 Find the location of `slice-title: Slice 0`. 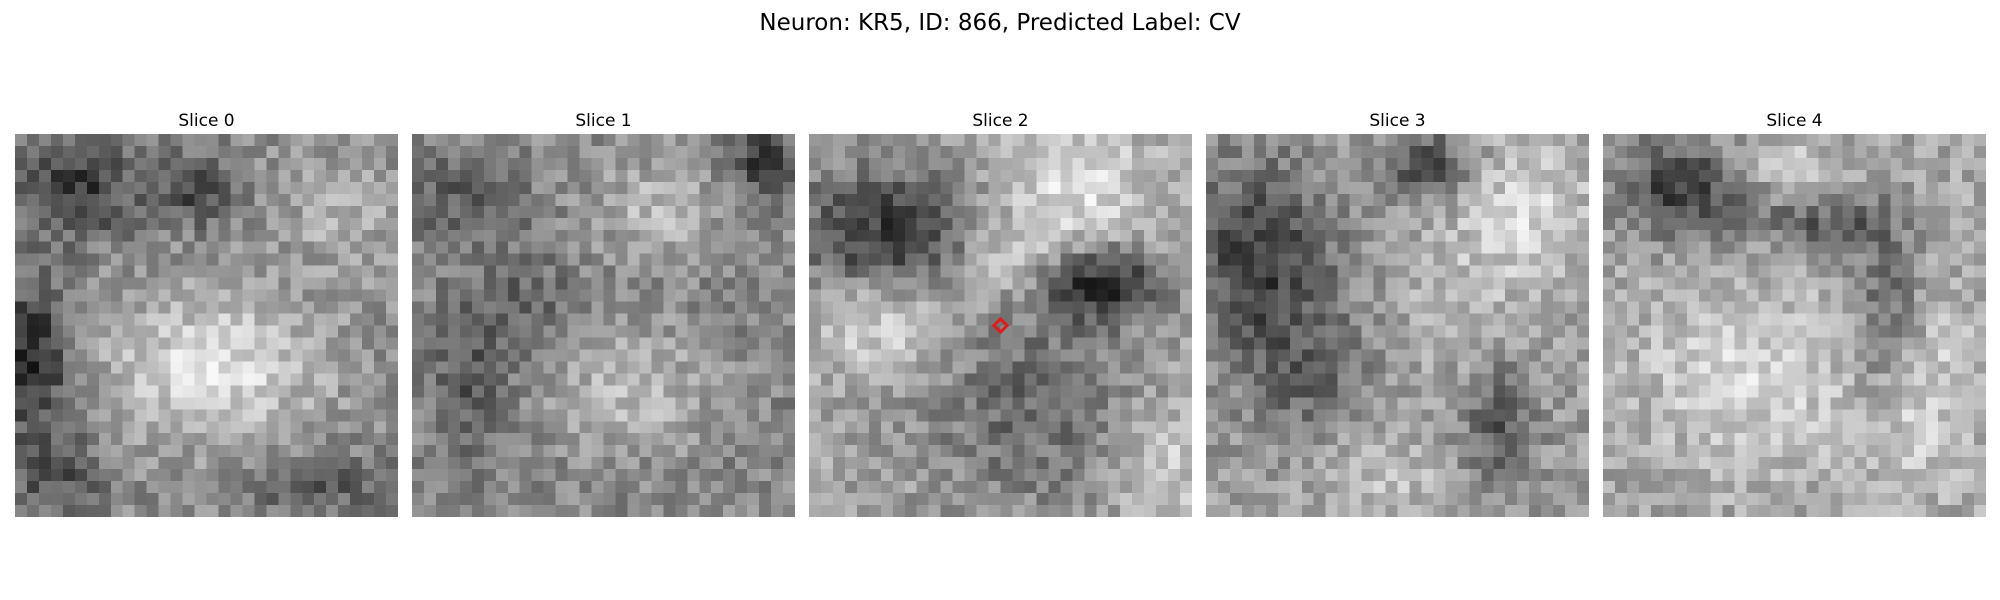

slice-title: Slice 0 is located at coordinates (206, 121).